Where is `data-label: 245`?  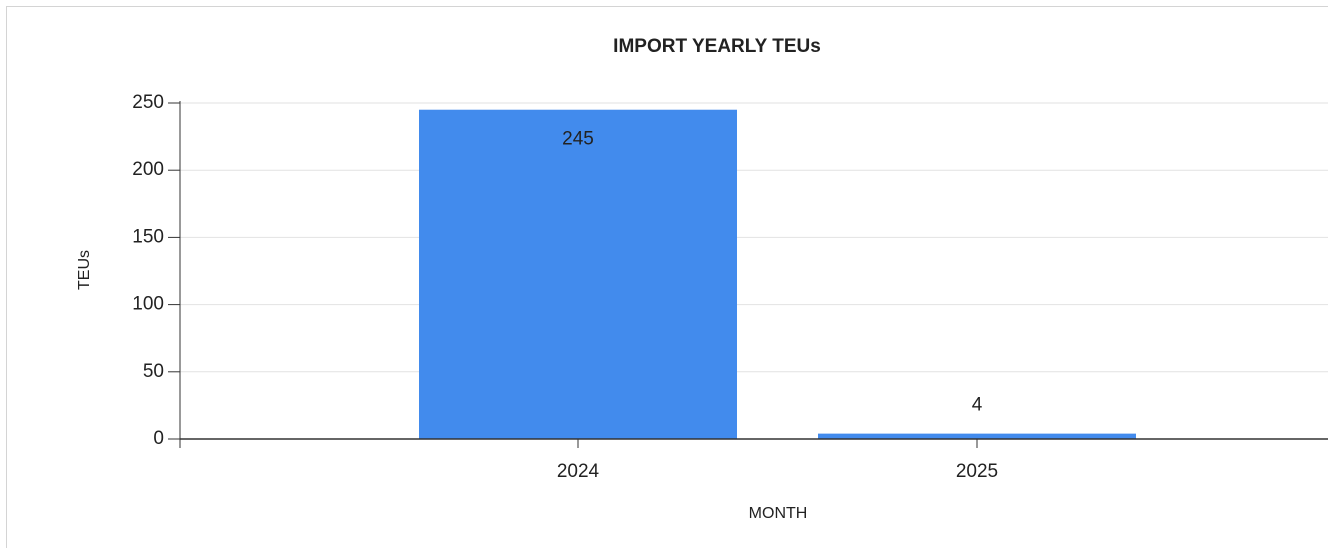
data-label: 245 is located at coordinates (578, 139).